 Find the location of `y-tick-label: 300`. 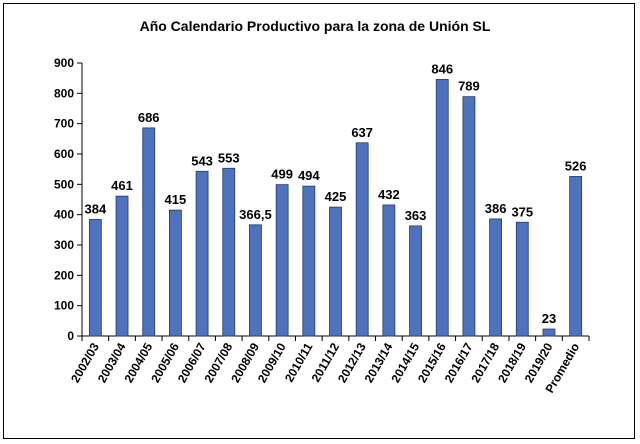

y-tick-label: 300 is located at coordinates (64, 245).